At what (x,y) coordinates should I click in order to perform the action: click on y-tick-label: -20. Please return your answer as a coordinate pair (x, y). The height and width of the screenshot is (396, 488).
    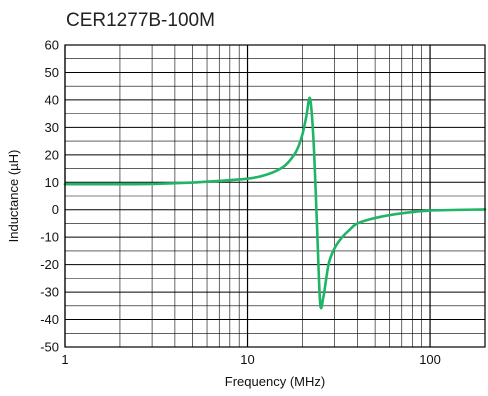
    Looking at the image, I should click on (49, 264).